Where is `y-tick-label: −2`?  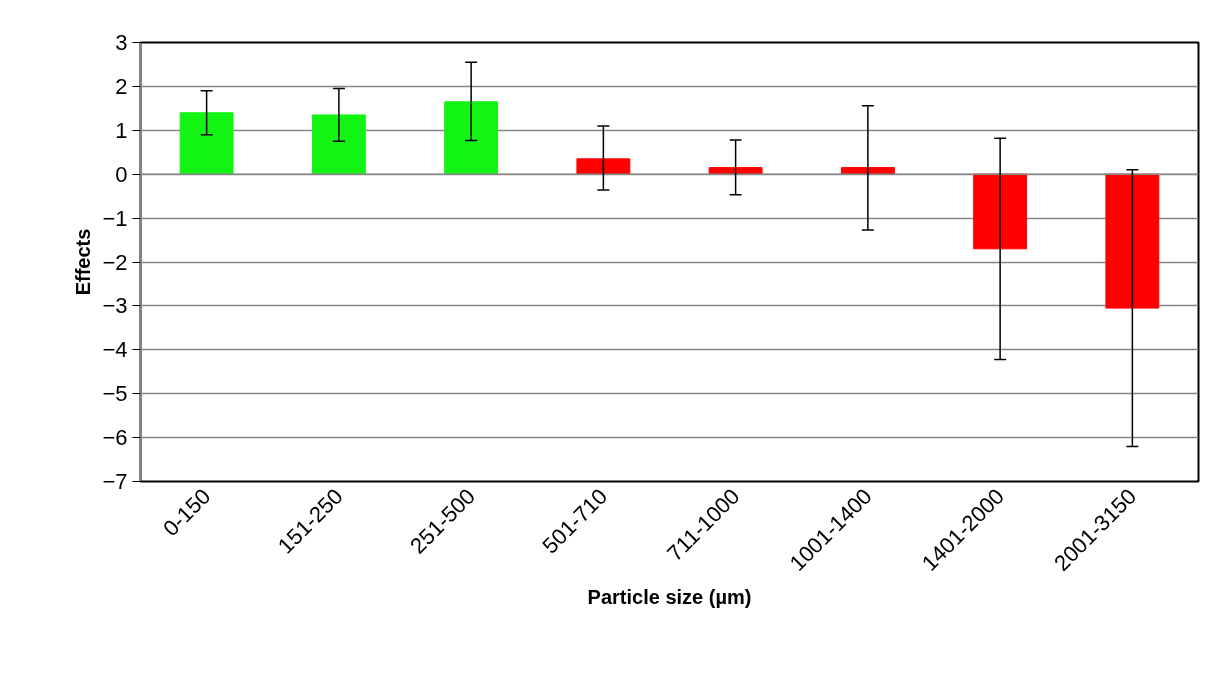 y-tick-label: −2 is located at coordinates (115, 262).